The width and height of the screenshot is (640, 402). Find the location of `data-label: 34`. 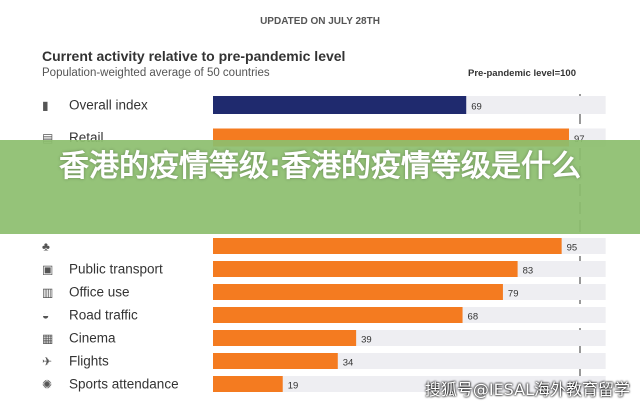

data-label: 34 is located at coordinates (348, 363).